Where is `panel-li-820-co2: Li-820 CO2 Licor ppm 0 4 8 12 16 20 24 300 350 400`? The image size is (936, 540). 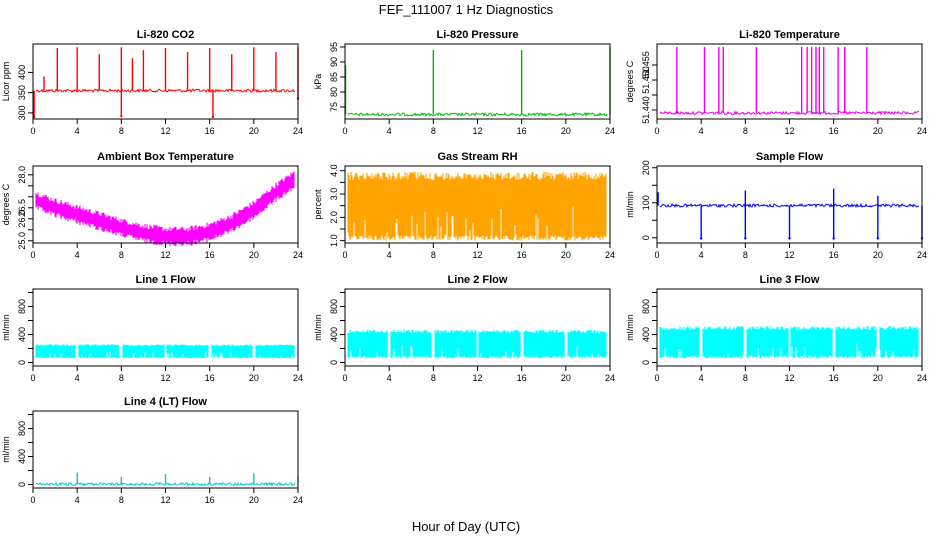 panel-li-820-co2: Li-820 CO2 Licor ppm 0 4 8 12 16 20 24 300 350 400 is located at coordinates (152, 82).